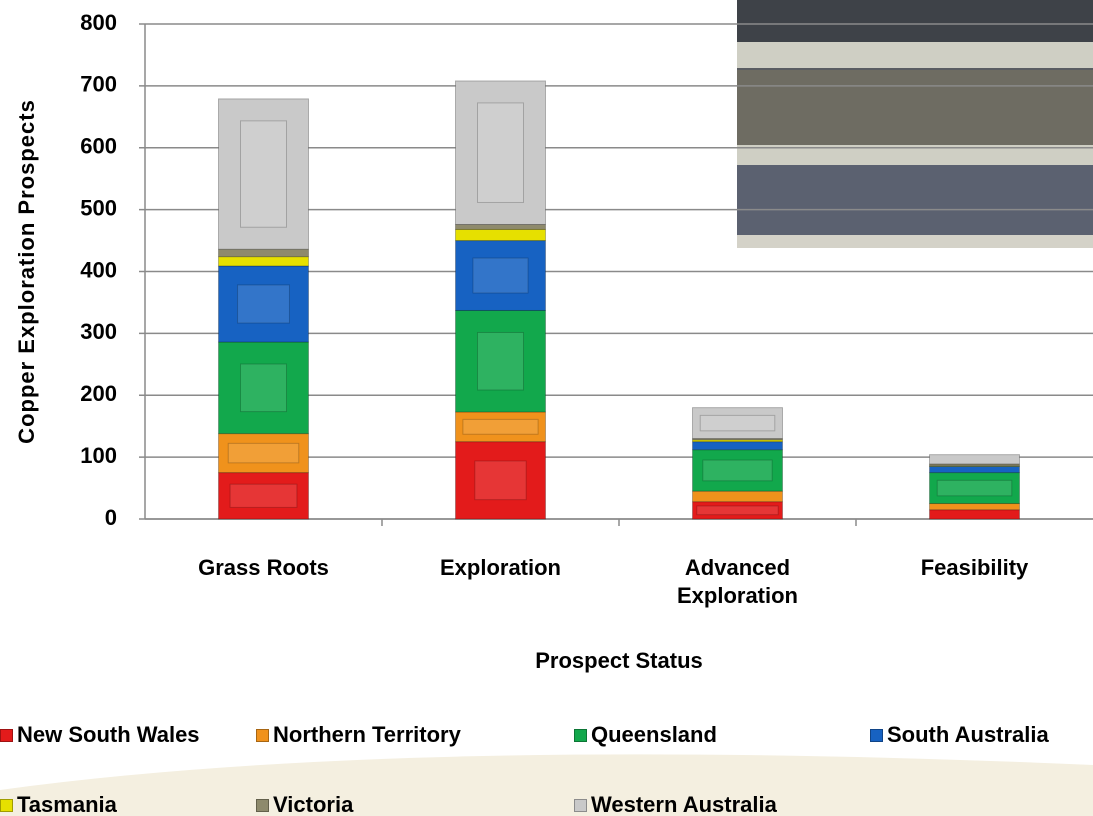  What do you see at coordinates (968, 734) in the screenshot?
I see `legend-label: South Australia` at bounding box center [968, 734].